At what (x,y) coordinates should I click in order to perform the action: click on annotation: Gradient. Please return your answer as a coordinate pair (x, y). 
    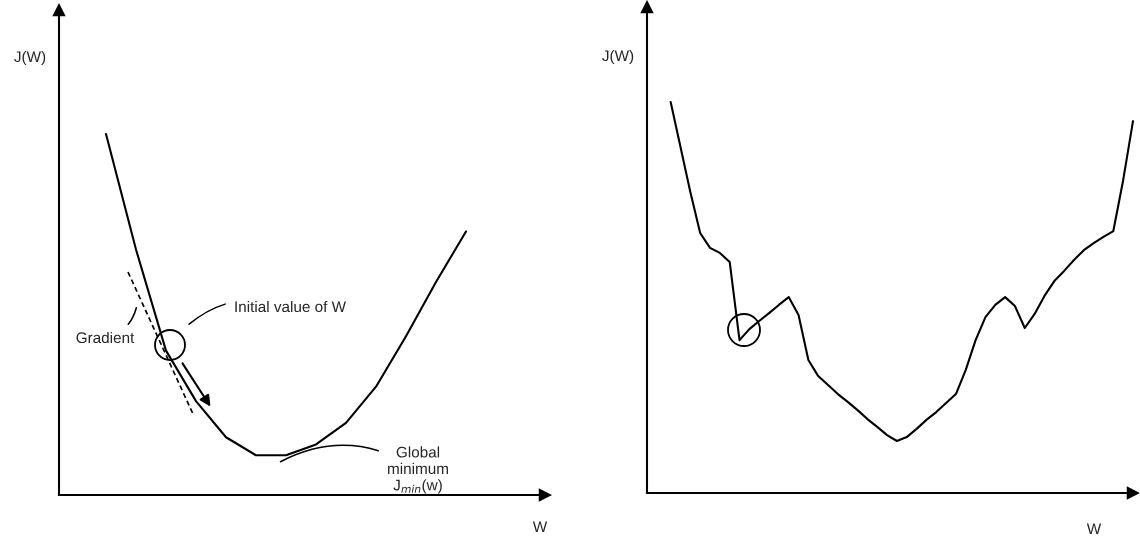
    Looking at the image, I should click on (105, 337).